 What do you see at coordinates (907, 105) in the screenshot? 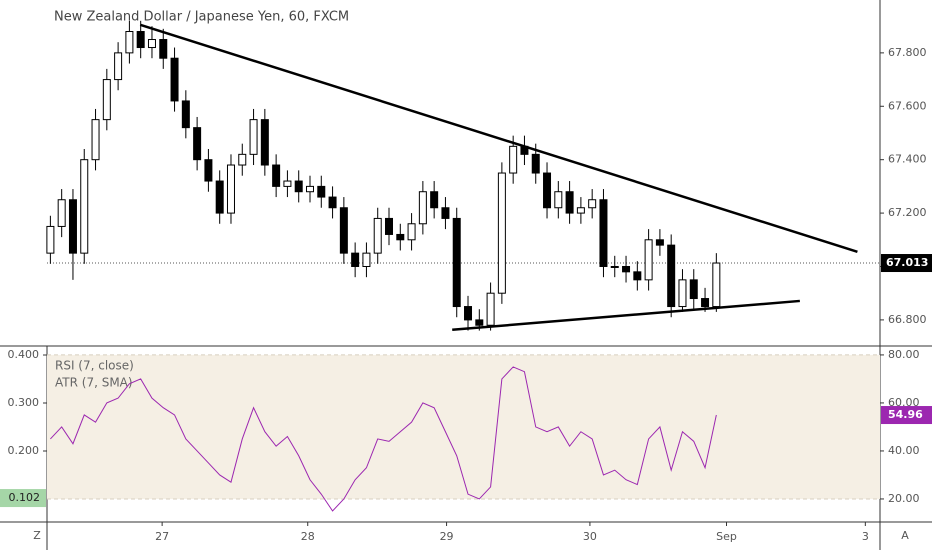
I see `y-tick-label: 67.600` at bounding box center [907, 105].